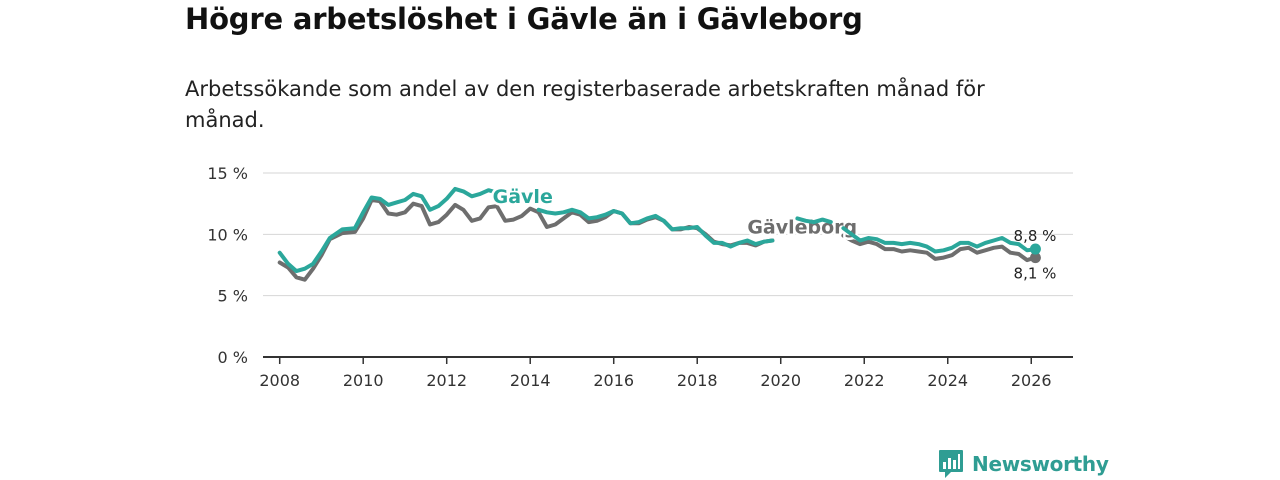  I want to click on series-end-point-g-vleborg, so click(1035, 258).